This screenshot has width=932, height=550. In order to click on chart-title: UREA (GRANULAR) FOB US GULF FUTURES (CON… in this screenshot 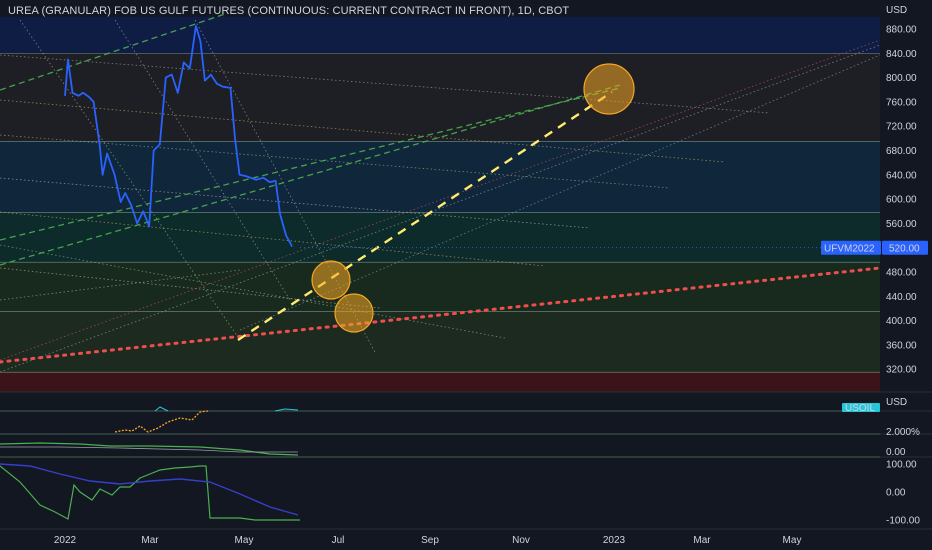, I will do `click(289, 11)`.